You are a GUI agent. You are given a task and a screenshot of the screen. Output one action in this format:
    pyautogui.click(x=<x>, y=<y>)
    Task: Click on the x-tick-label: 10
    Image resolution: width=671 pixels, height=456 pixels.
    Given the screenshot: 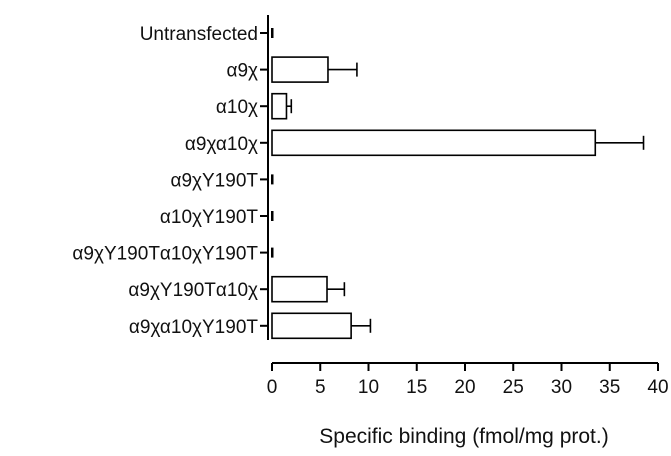 What is the action you would take?
    pyautogui.click(x=368, y=387)
    